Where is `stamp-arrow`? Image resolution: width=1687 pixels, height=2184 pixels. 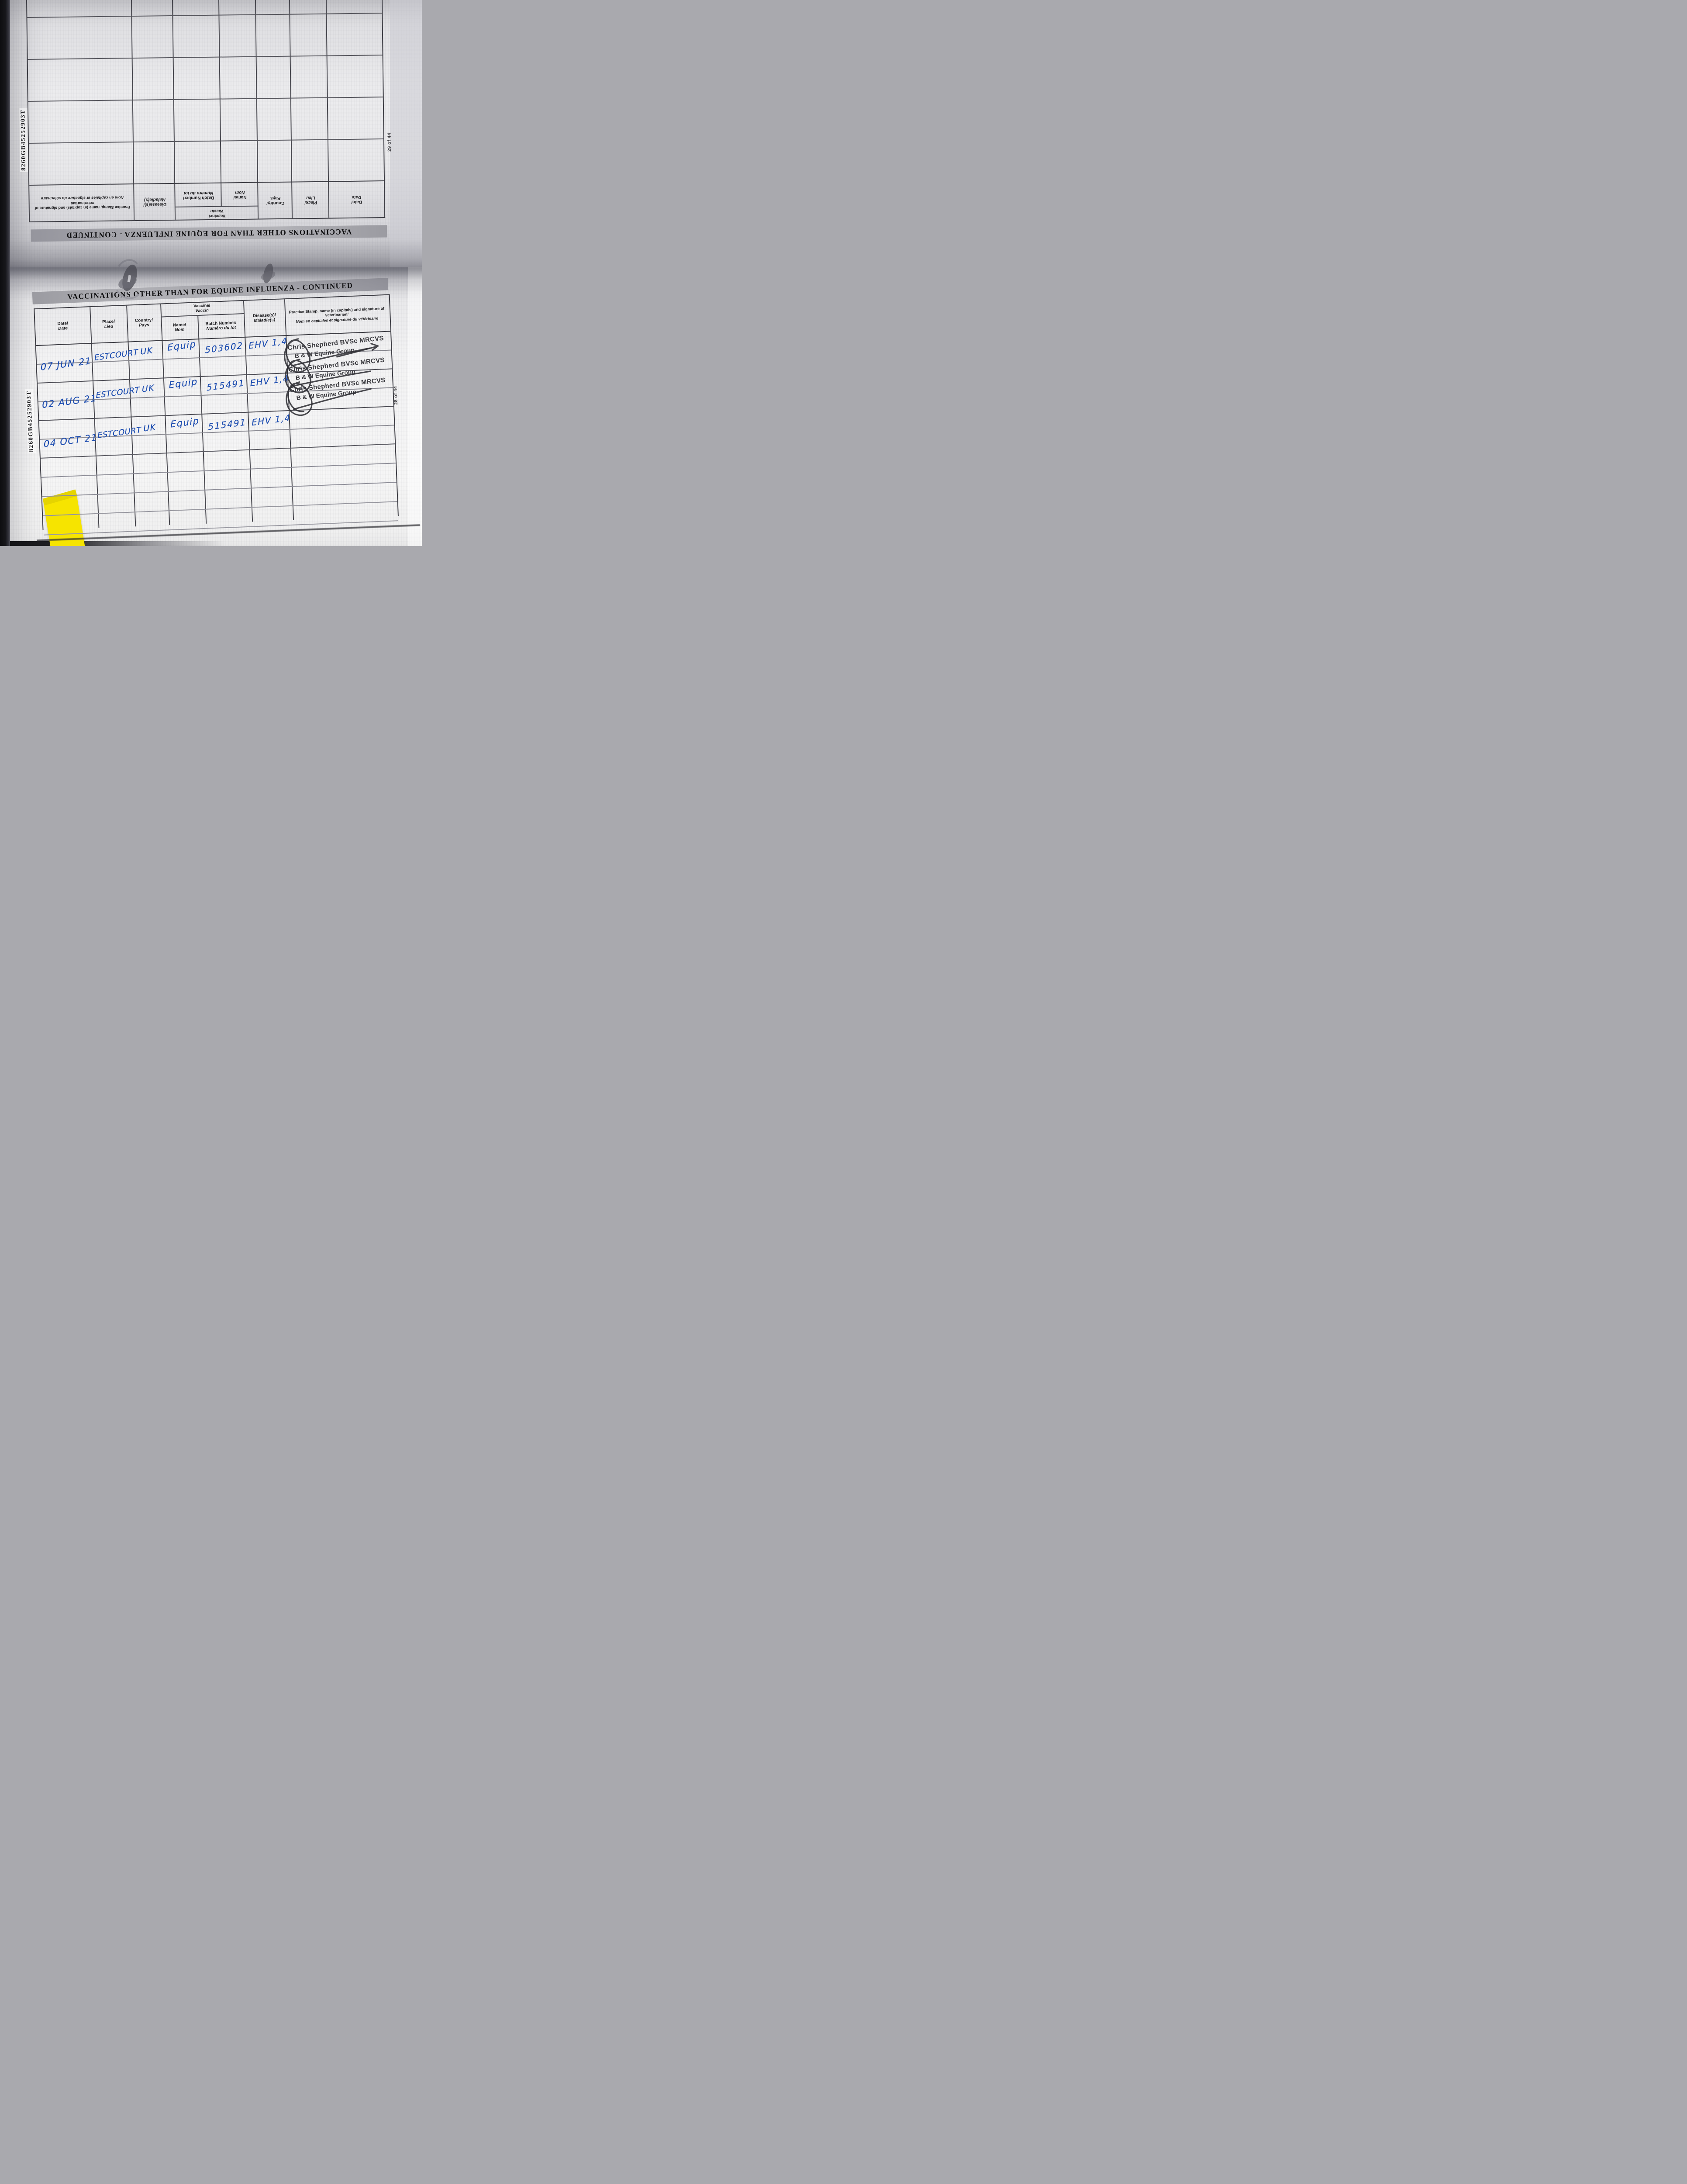 stamp-arrow is located at coordinates (357, 350).